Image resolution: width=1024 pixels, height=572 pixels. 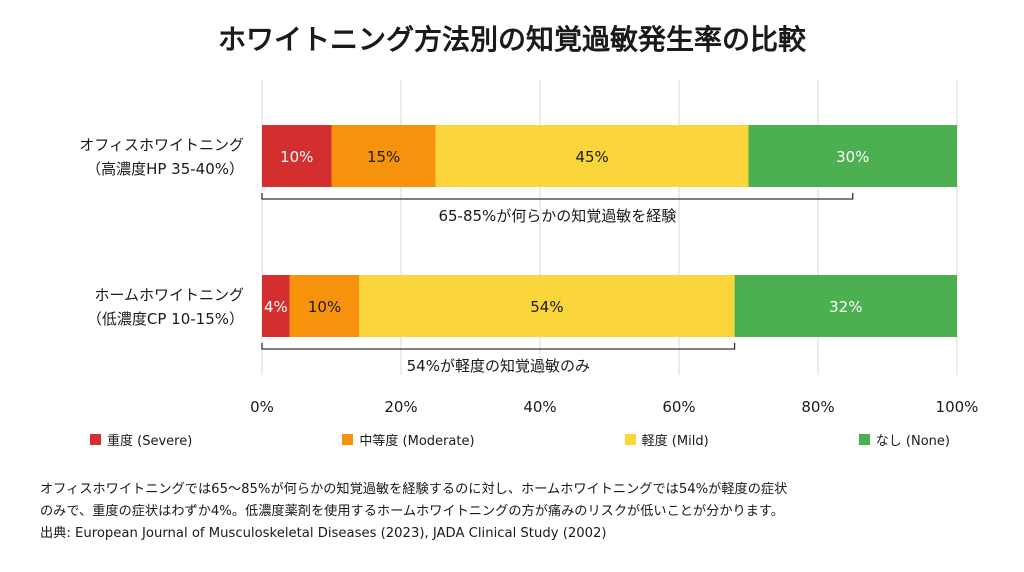 I want to click on annotation-label: 54%が軽度の知覚過敏のみ, so click(x=498, y=366).